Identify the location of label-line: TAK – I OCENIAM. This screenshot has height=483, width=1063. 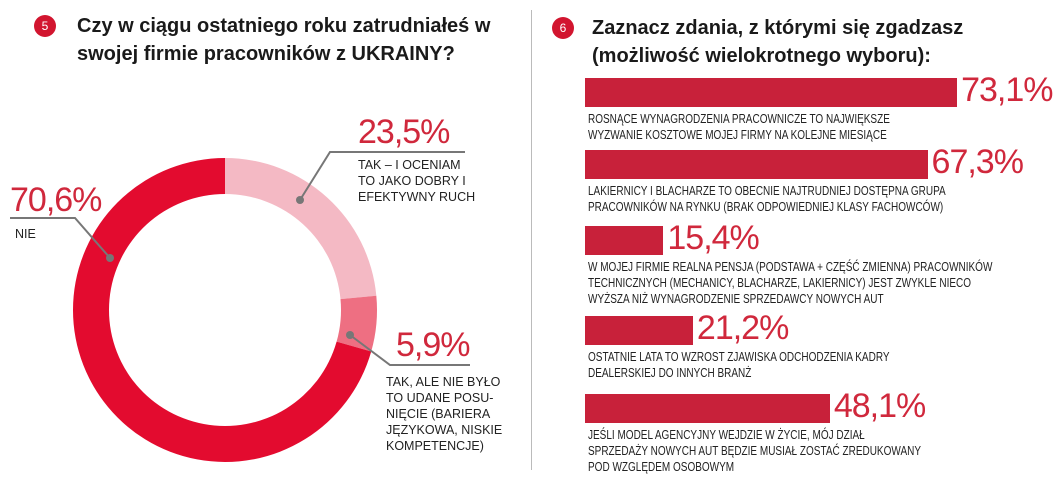
(409, 165).